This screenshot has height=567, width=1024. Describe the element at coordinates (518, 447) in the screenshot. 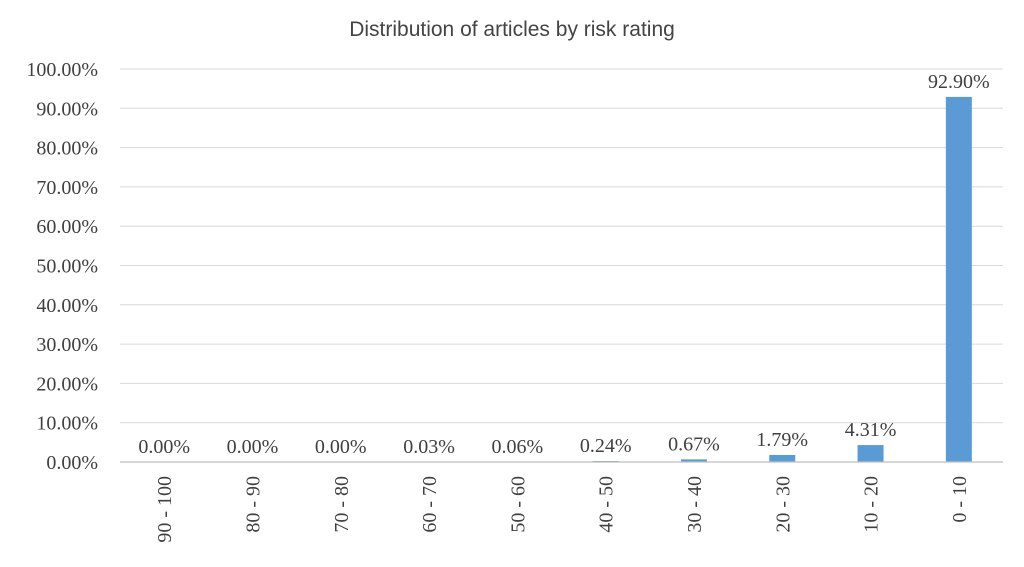

I see `data-label: 0.06%` at that location.